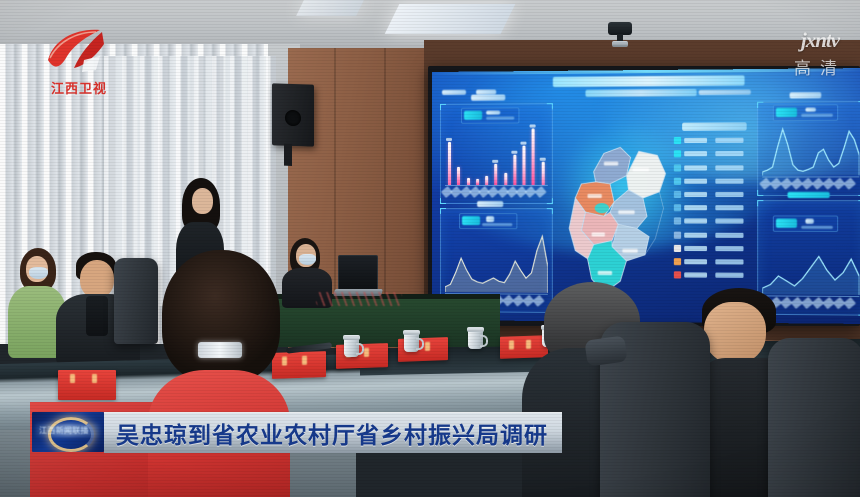 The height and width of the screenshot is (497, 860). Describe the element at coordinates (332, 436) in the screenshot. I see `ticker-headline: 吴忠琼到省农业农村厅省乡村振兴局调研` at that location.